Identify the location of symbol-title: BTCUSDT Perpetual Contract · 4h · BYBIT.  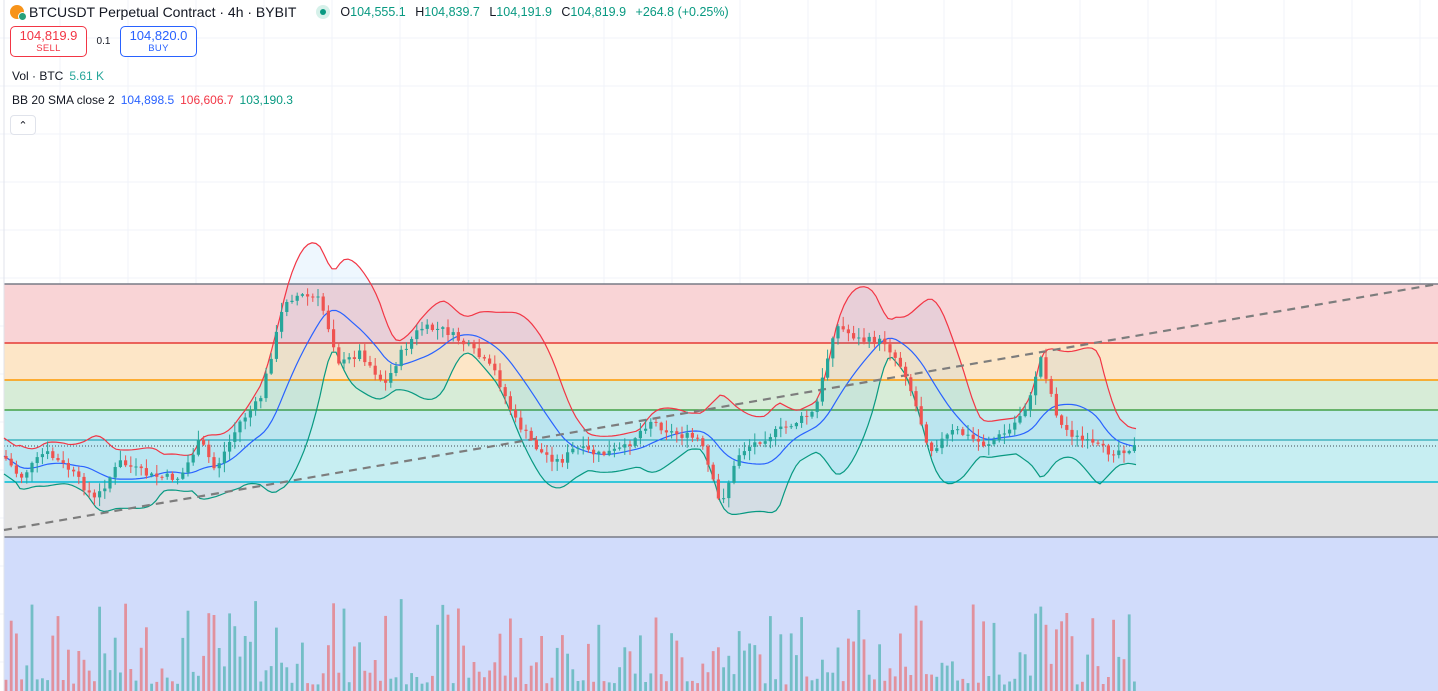
(163, 12).